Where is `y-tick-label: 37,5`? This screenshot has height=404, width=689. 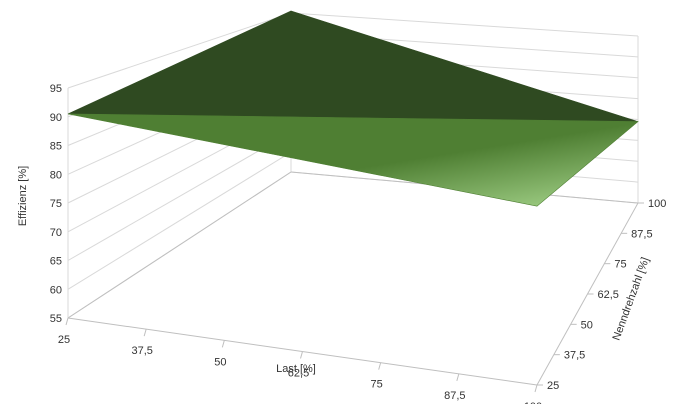 y-tick-label: 37,5 is located at coordinates (574, 356).